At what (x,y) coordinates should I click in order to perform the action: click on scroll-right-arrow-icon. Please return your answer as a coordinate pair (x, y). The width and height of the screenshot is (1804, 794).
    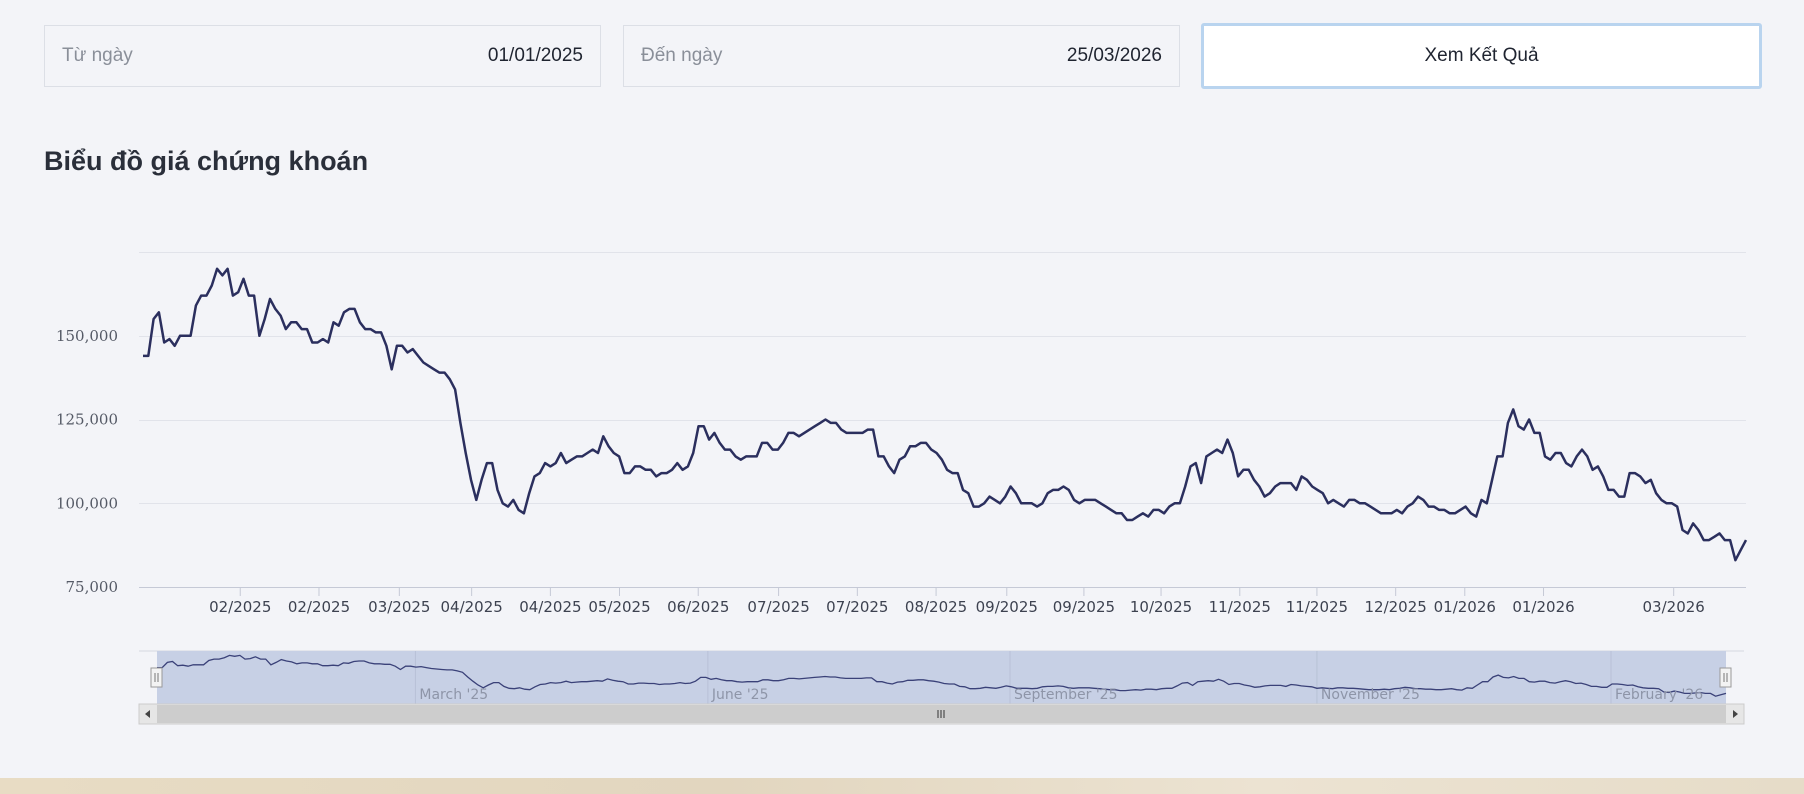
    Looking at the image, I should click on (1735, 714).